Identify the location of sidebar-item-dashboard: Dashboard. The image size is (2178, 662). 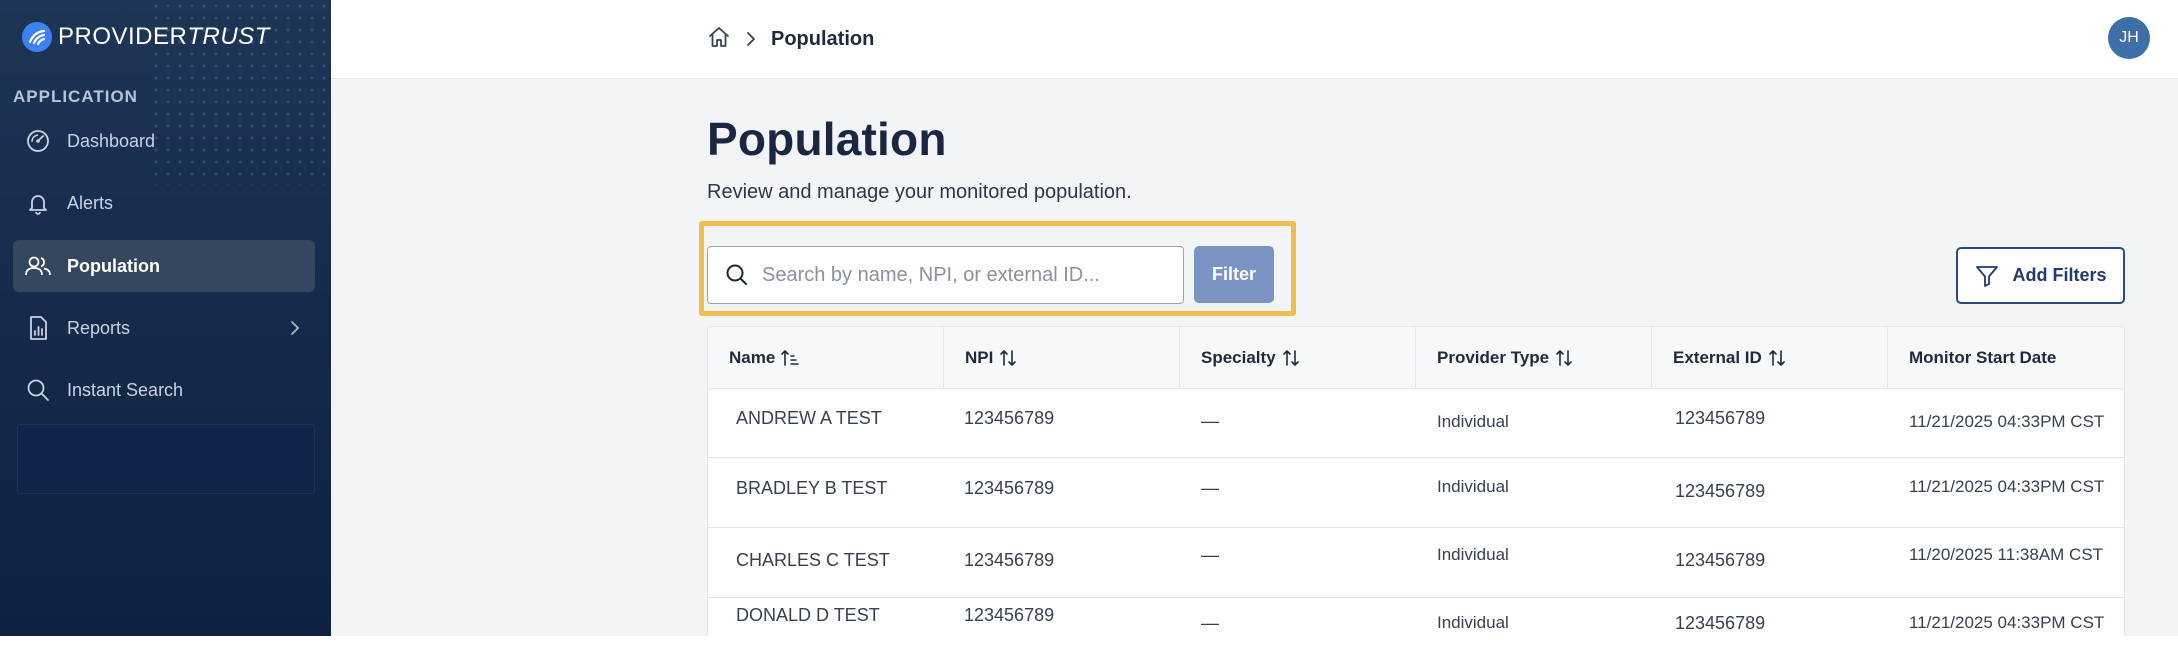
(164, 141).